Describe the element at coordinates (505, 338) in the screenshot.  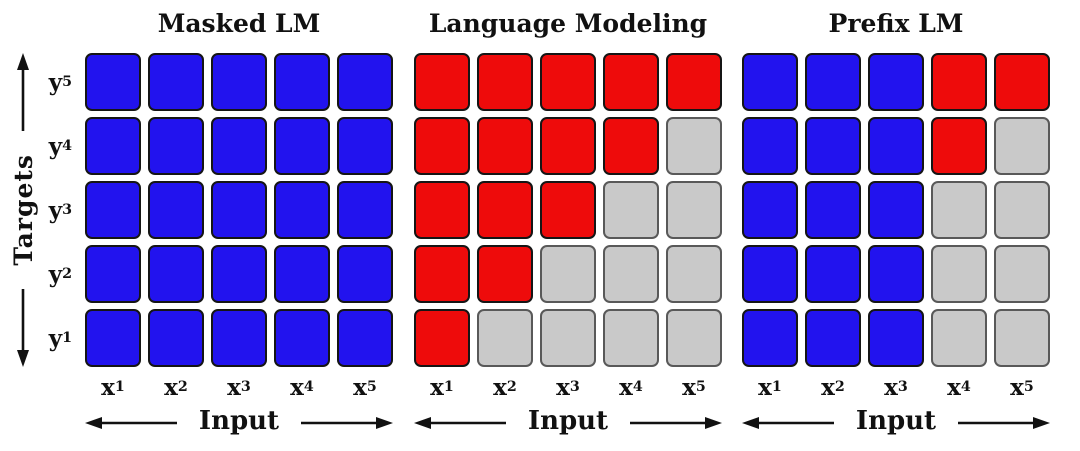
I see `cell-y1x2-gray` at that location.